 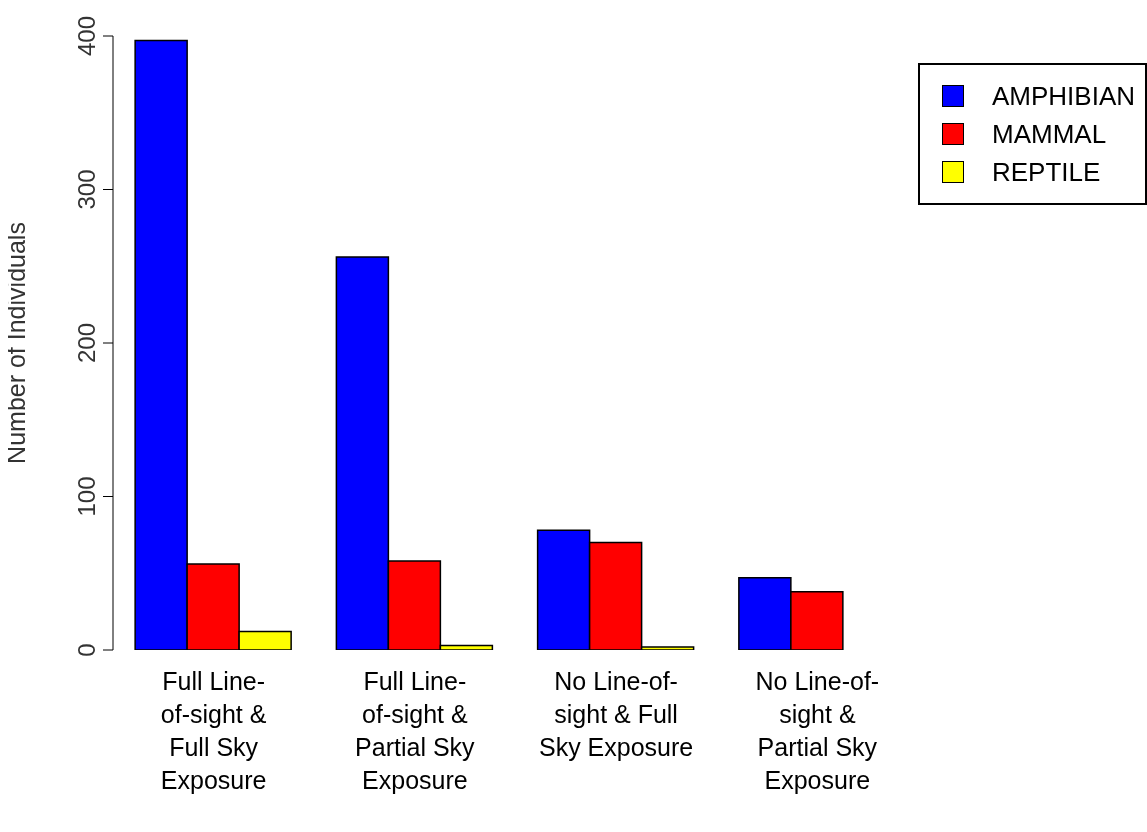 I want to click on y-tick-label: 200, so click(x=86, y=343).